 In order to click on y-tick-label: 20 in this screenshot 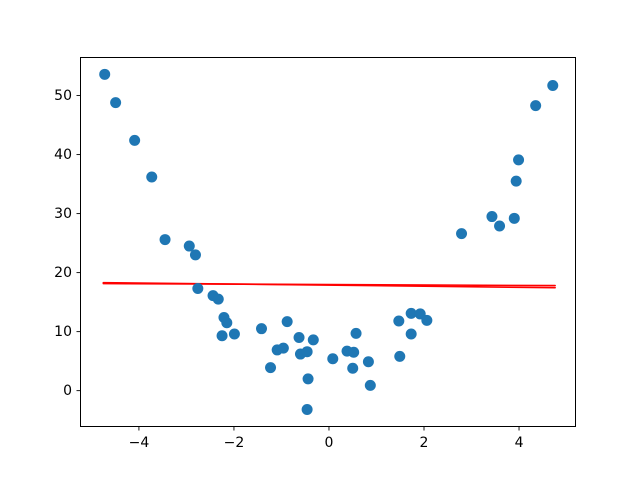, I will do `click(63, 272)`.